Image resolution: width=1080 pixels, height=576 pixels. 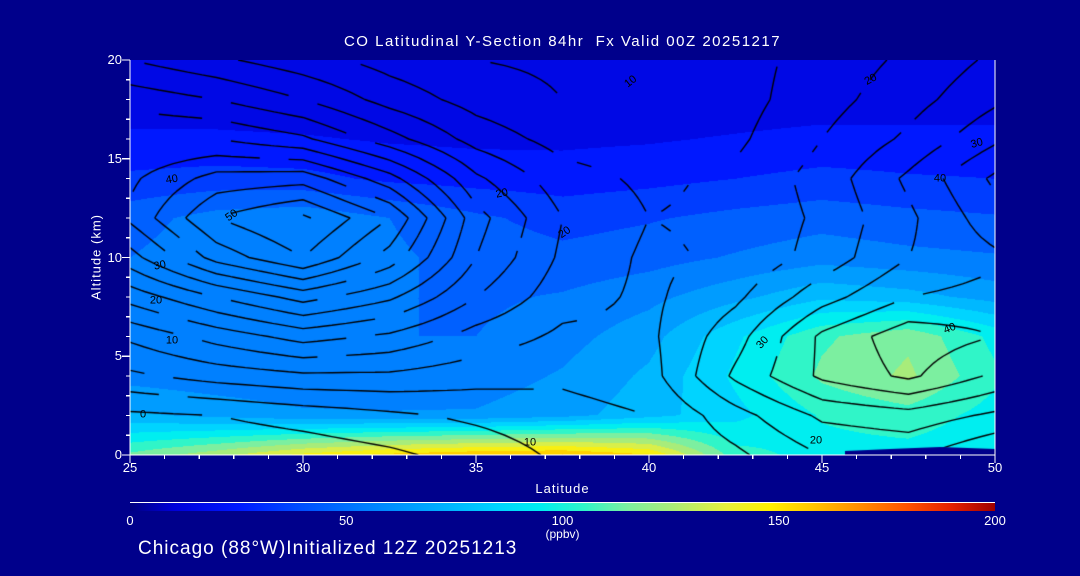 What do you see at coordinates (118, 454) in the screenshot?
I see `y-tick-label: 0` at bounding box center [118, 454].